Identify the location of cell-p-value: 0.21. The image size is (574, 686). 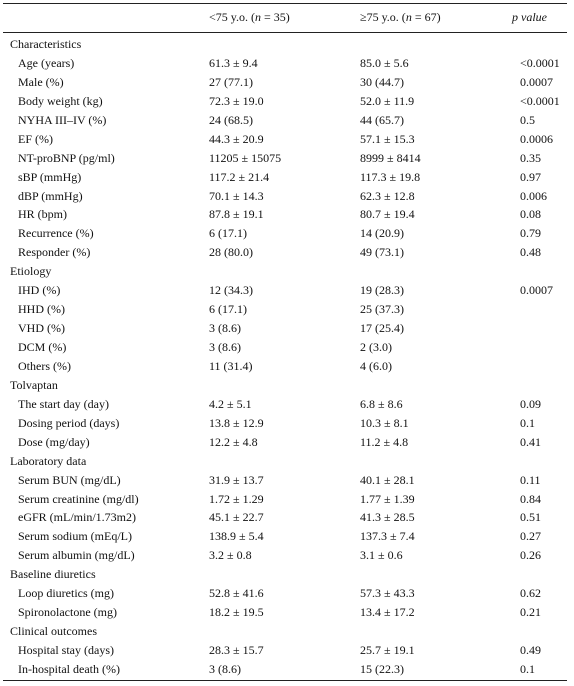
(530, 612).